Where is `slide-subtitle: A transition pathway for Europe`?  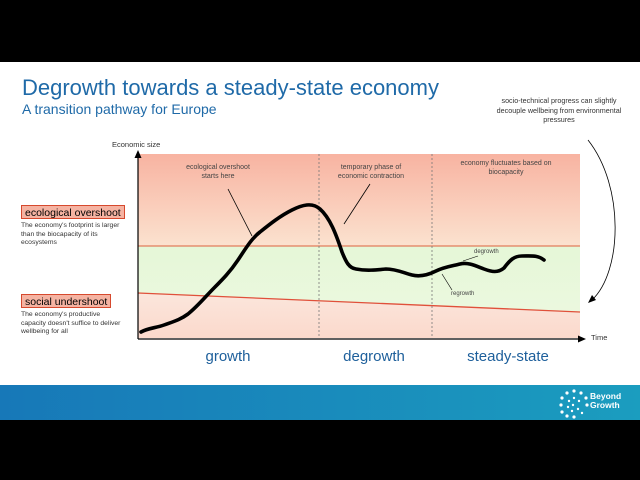 slide-subtitle: A transition pathway for Europe is located at coordinates (119, 109).